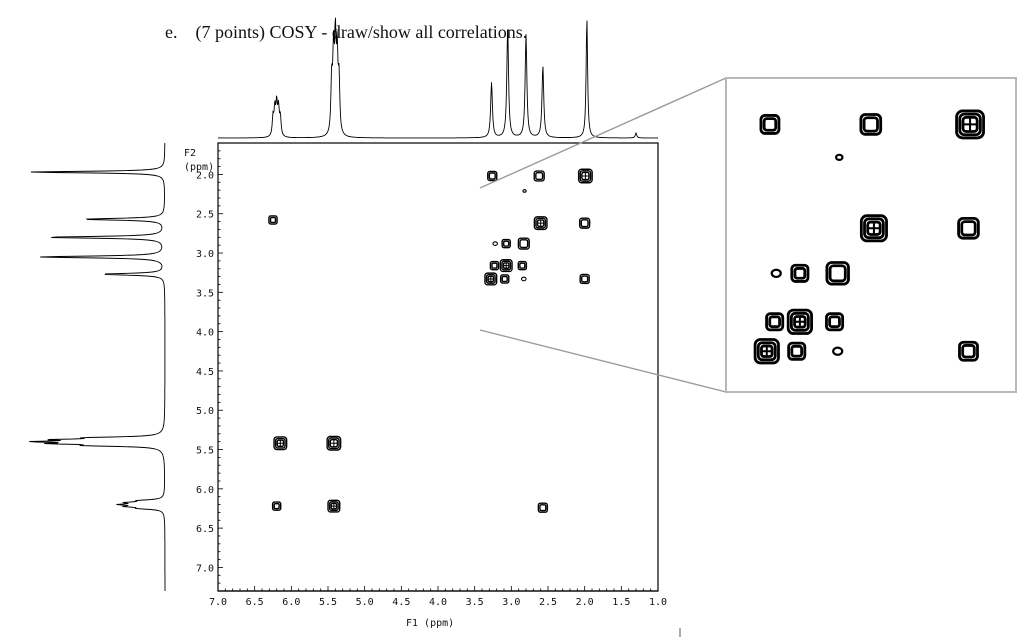  I want to click on y-tick-label: 3.0, so click(205, 254).